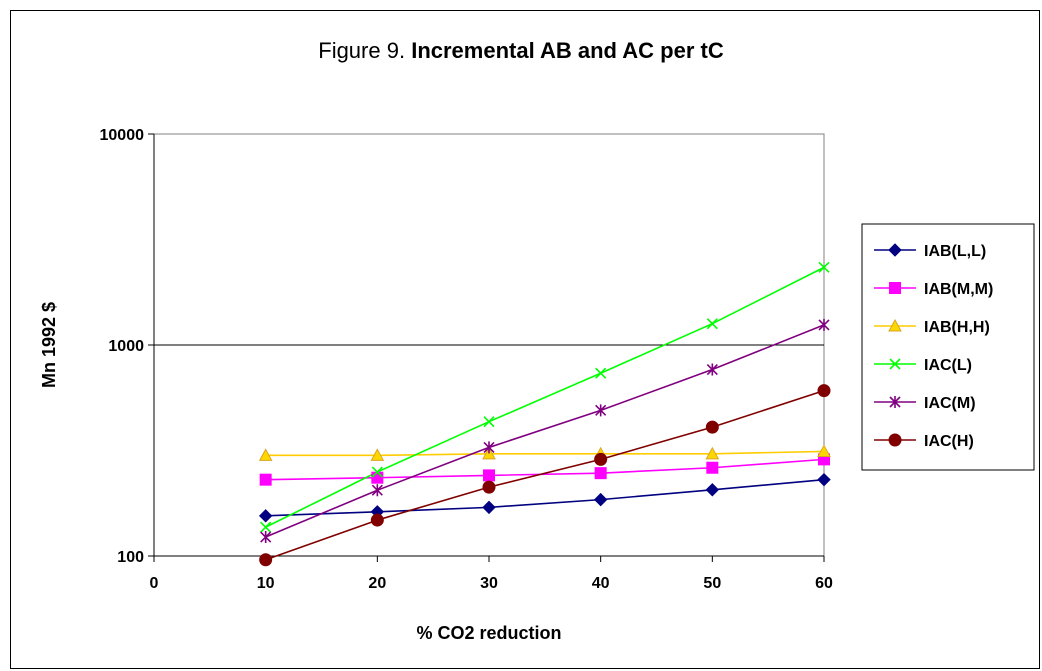 The image size is (1042, 671). Describe the element at coordinates (601, 583) in the screenshot. I see `x-tick-label: 40` at that location.